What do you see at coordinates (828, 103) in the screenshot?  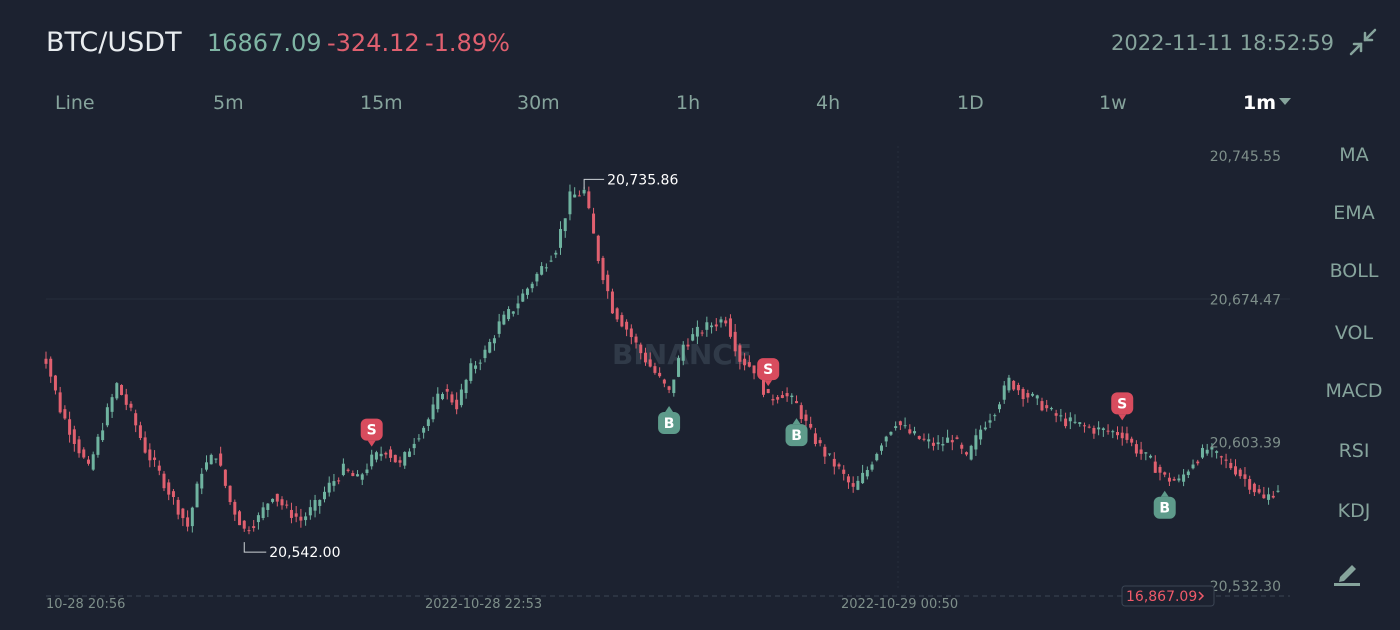 I see `tab-4h: 4h` at bounding box center [828, 103].